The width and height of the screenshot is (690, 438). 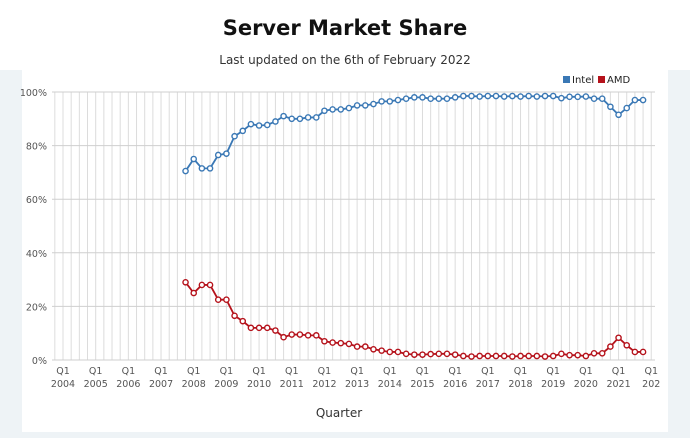 What do you see at coordinates (161, 384) in the screenshot?
I see `x-tick-year: 2007` at bounding box center [161, 384].